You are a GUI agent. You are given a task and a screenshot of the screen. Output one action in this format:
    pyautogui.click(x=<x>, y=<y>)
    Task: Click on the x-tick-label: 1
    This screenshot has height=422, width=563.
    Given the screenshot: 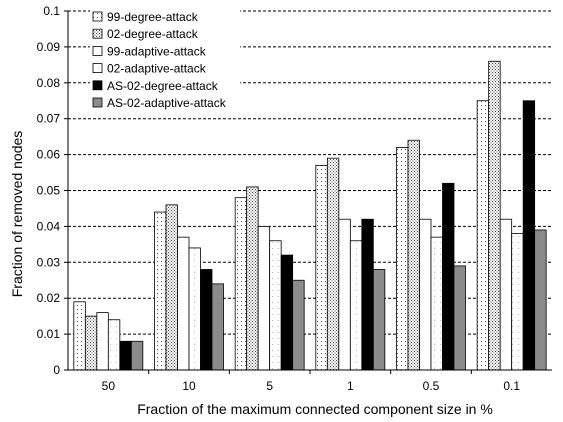 What is the action you would take?
    pyautogui.click(x=350, y=386)
    